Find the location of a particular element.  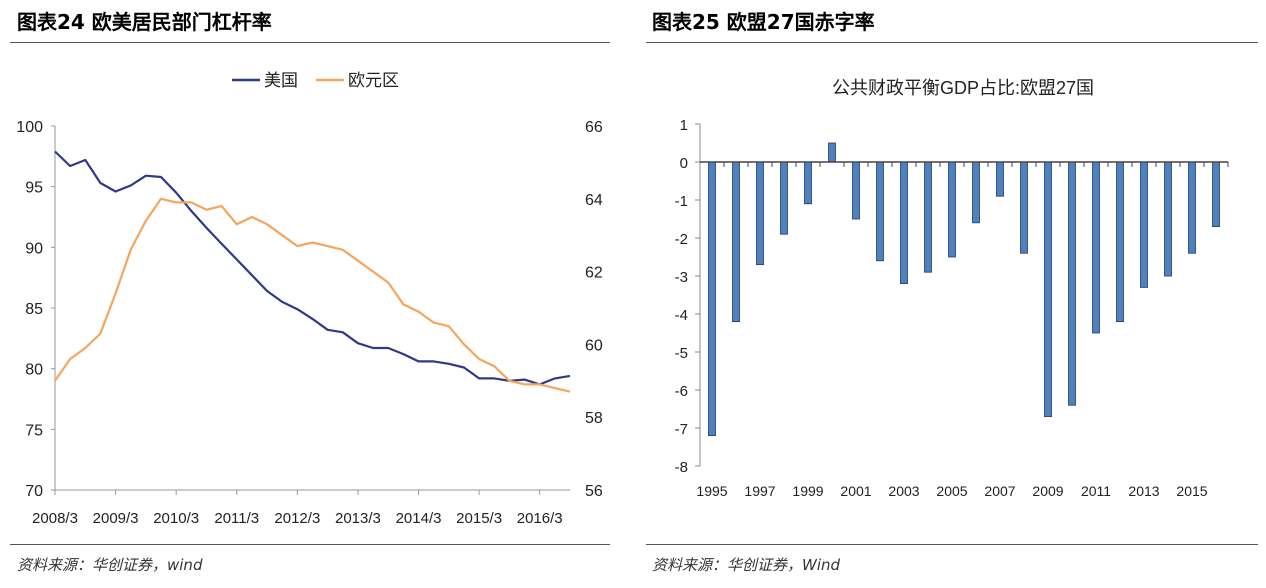

x-tick-label: 2015 is located at coordinates (1191, 491).